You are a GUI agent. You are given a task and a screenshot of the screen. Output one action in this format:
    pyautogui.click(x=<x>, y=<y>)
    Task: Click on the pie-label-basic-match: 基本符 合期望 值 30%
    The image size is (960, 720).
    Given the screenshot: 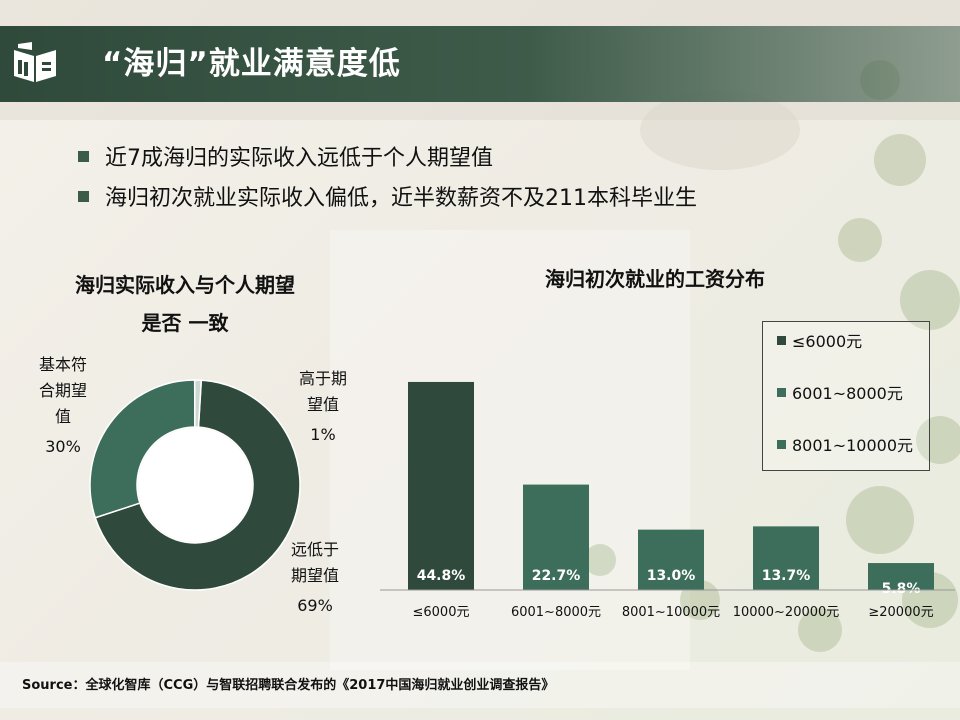 What is the action you would take?
    pyautogui.click(x=63, y=406)
    